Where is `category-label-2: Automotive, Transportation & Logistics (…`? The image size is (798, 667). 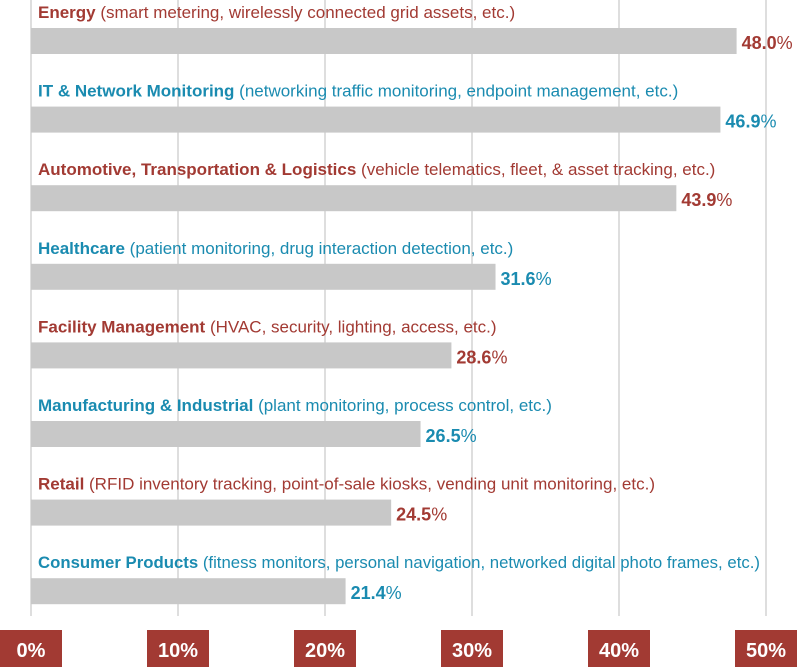
category-label-2: Automotive, Transportation & Logistics (… is located at coordinates (376, 169).